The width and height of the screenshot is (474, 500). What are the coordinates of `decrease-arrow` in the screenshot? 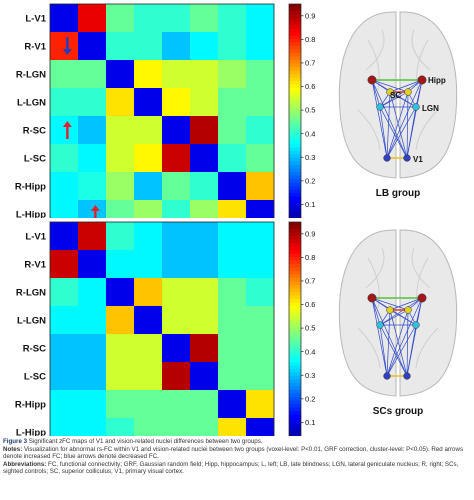 It's located at (67, 46).